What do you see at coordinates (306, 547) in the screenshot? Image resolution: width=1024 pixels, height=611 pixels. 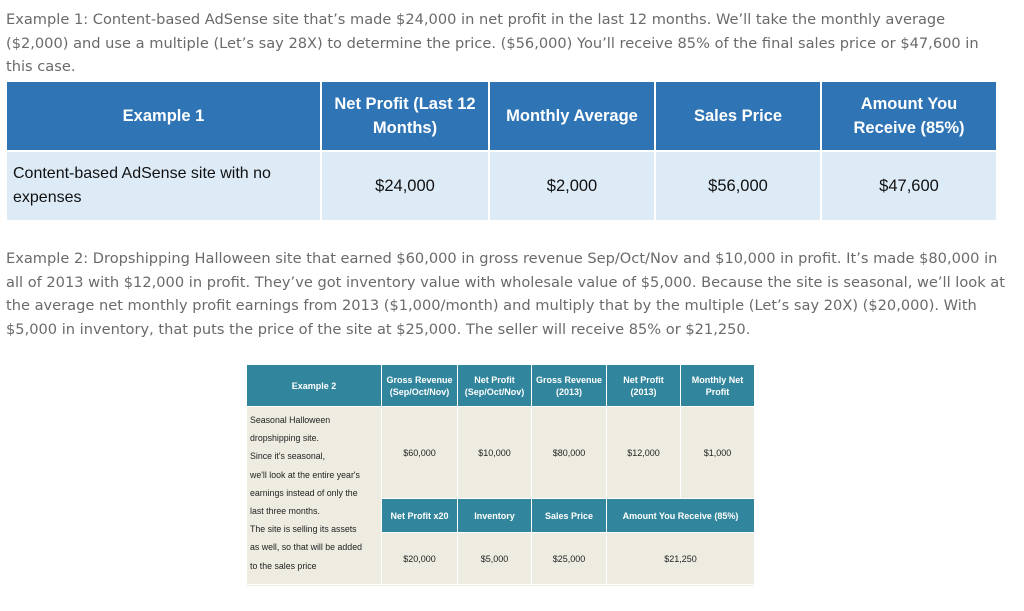 I see `description-line: as well, so that will be added` at bounding box center [306, 547].